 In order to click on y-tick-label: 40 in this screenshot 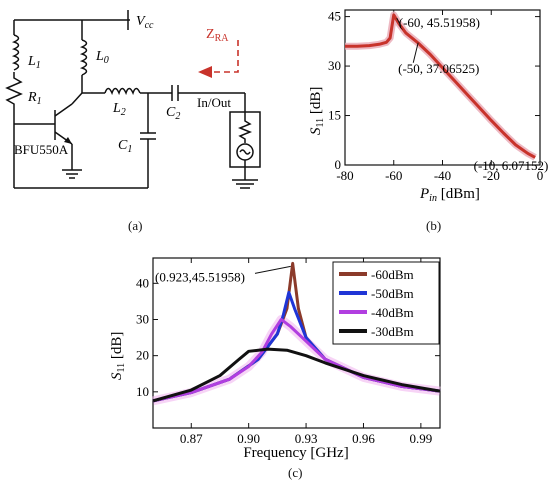, I will do `click(142, 282)`.